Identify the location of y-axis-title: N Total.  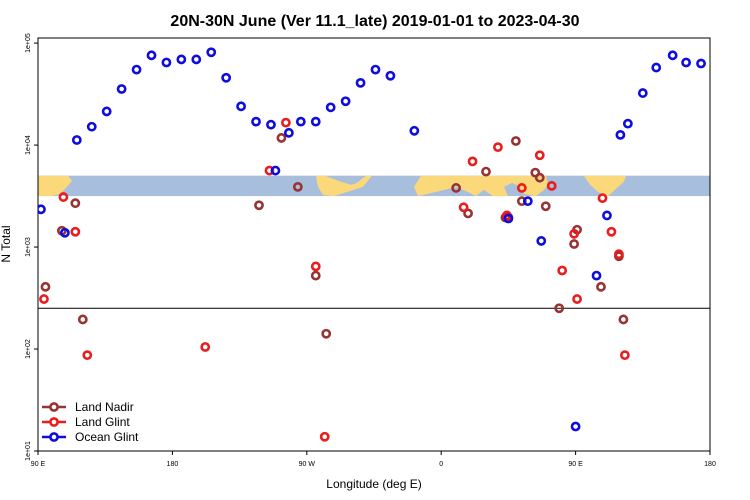
(6, 243).